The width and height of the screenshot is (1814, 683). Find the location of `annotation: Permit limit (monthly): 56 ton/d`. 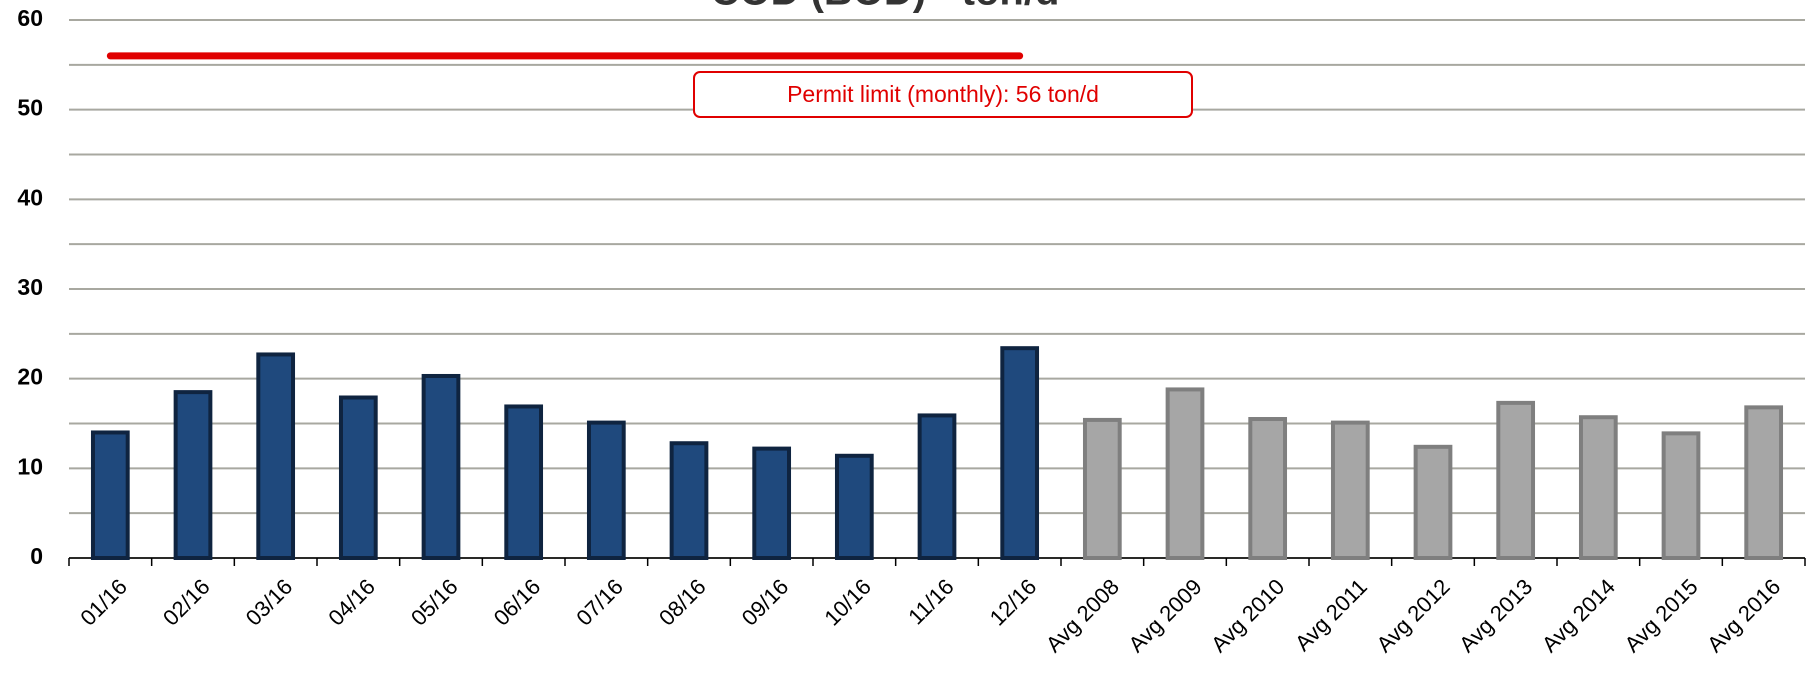

annotation: Permit limit (monthly): 56 ton/d is located at coordinates (943, 94).